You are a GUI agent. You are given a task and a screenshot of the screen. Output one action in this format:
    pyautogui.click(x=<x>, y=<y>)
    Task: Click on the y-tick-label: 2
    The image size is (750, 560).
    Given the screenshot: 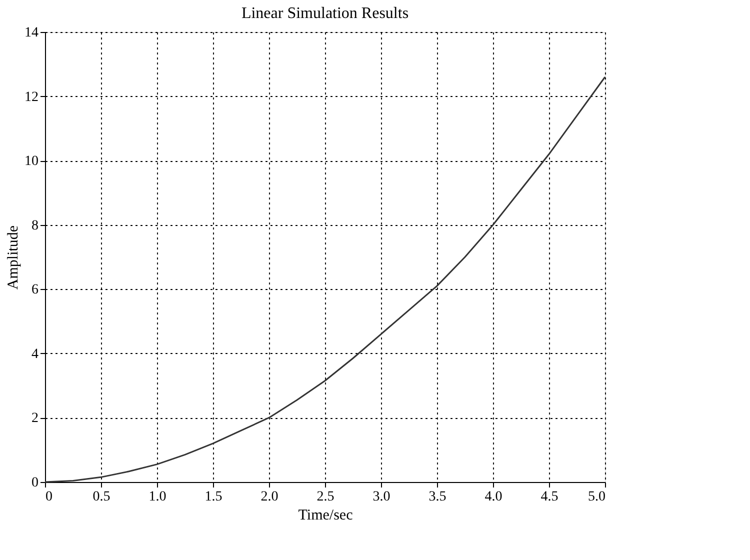 What is the action you would take?
    pyautogui.click(x=35, y=418)
    